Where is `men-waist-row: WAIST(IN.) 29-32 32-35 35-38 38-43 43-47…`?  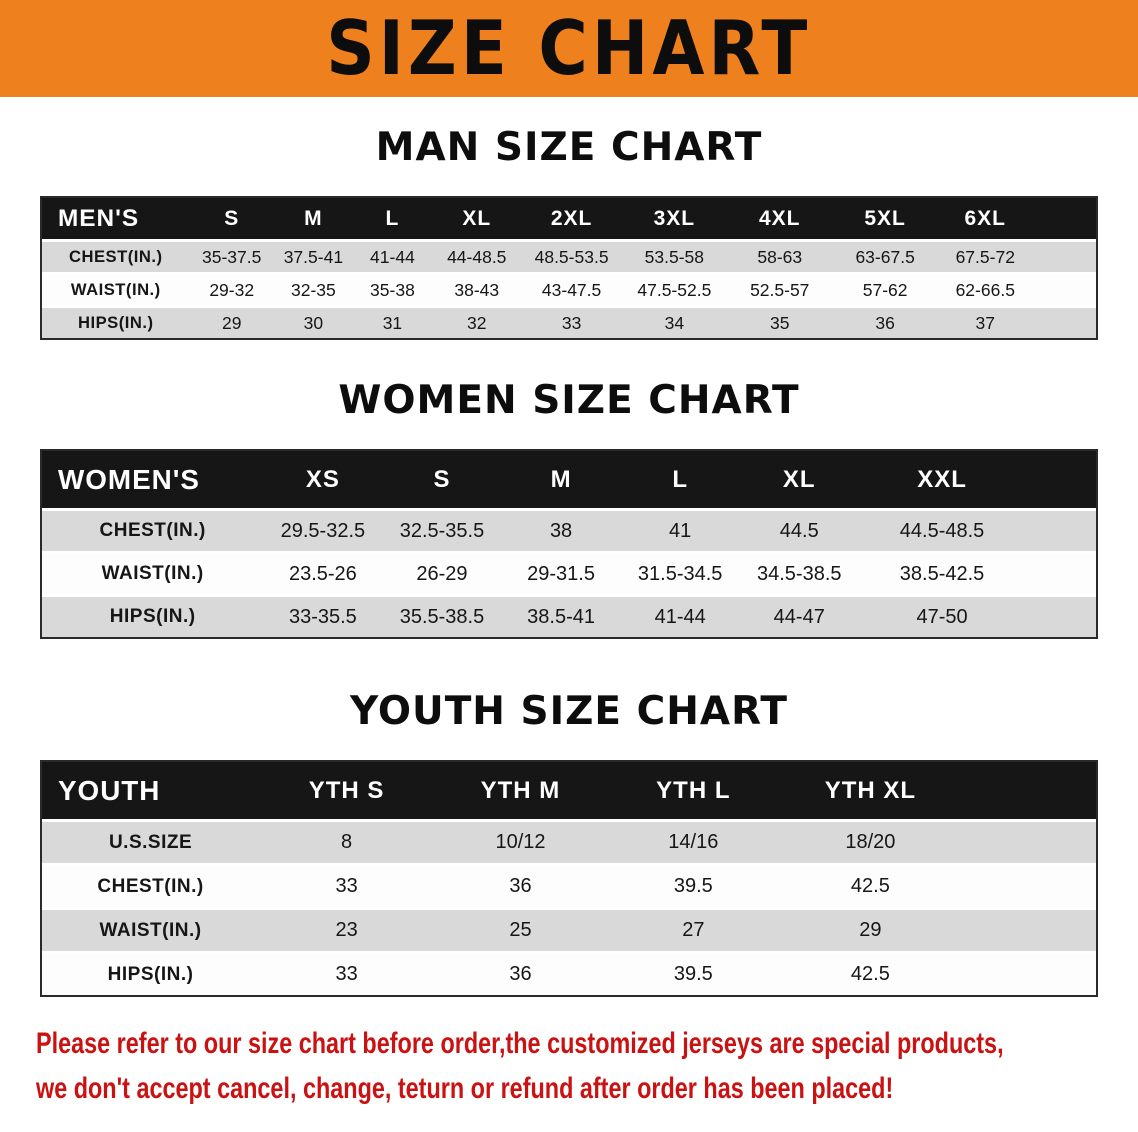
men-waist-row: WAIST(IN.) 29-32 32-35 35-38 38-43 43-47… is located at coordinates (569, 288).